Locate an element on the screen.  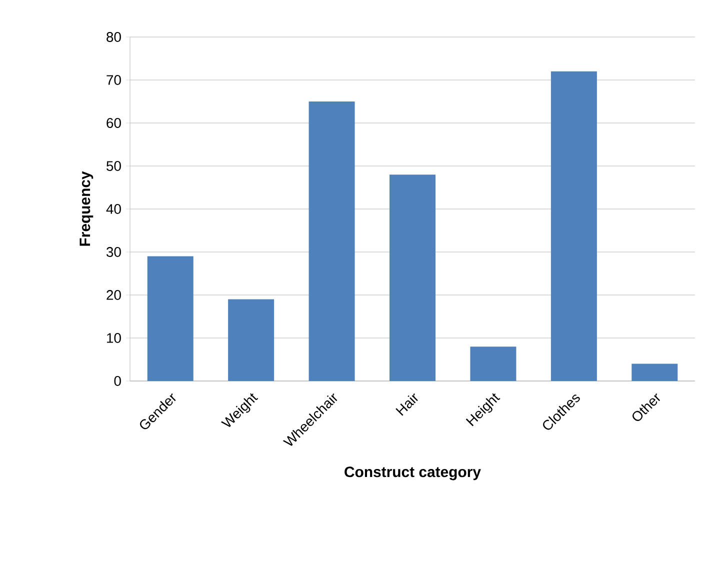
y-tick-label: 50 is located at coordinates (113, 166).